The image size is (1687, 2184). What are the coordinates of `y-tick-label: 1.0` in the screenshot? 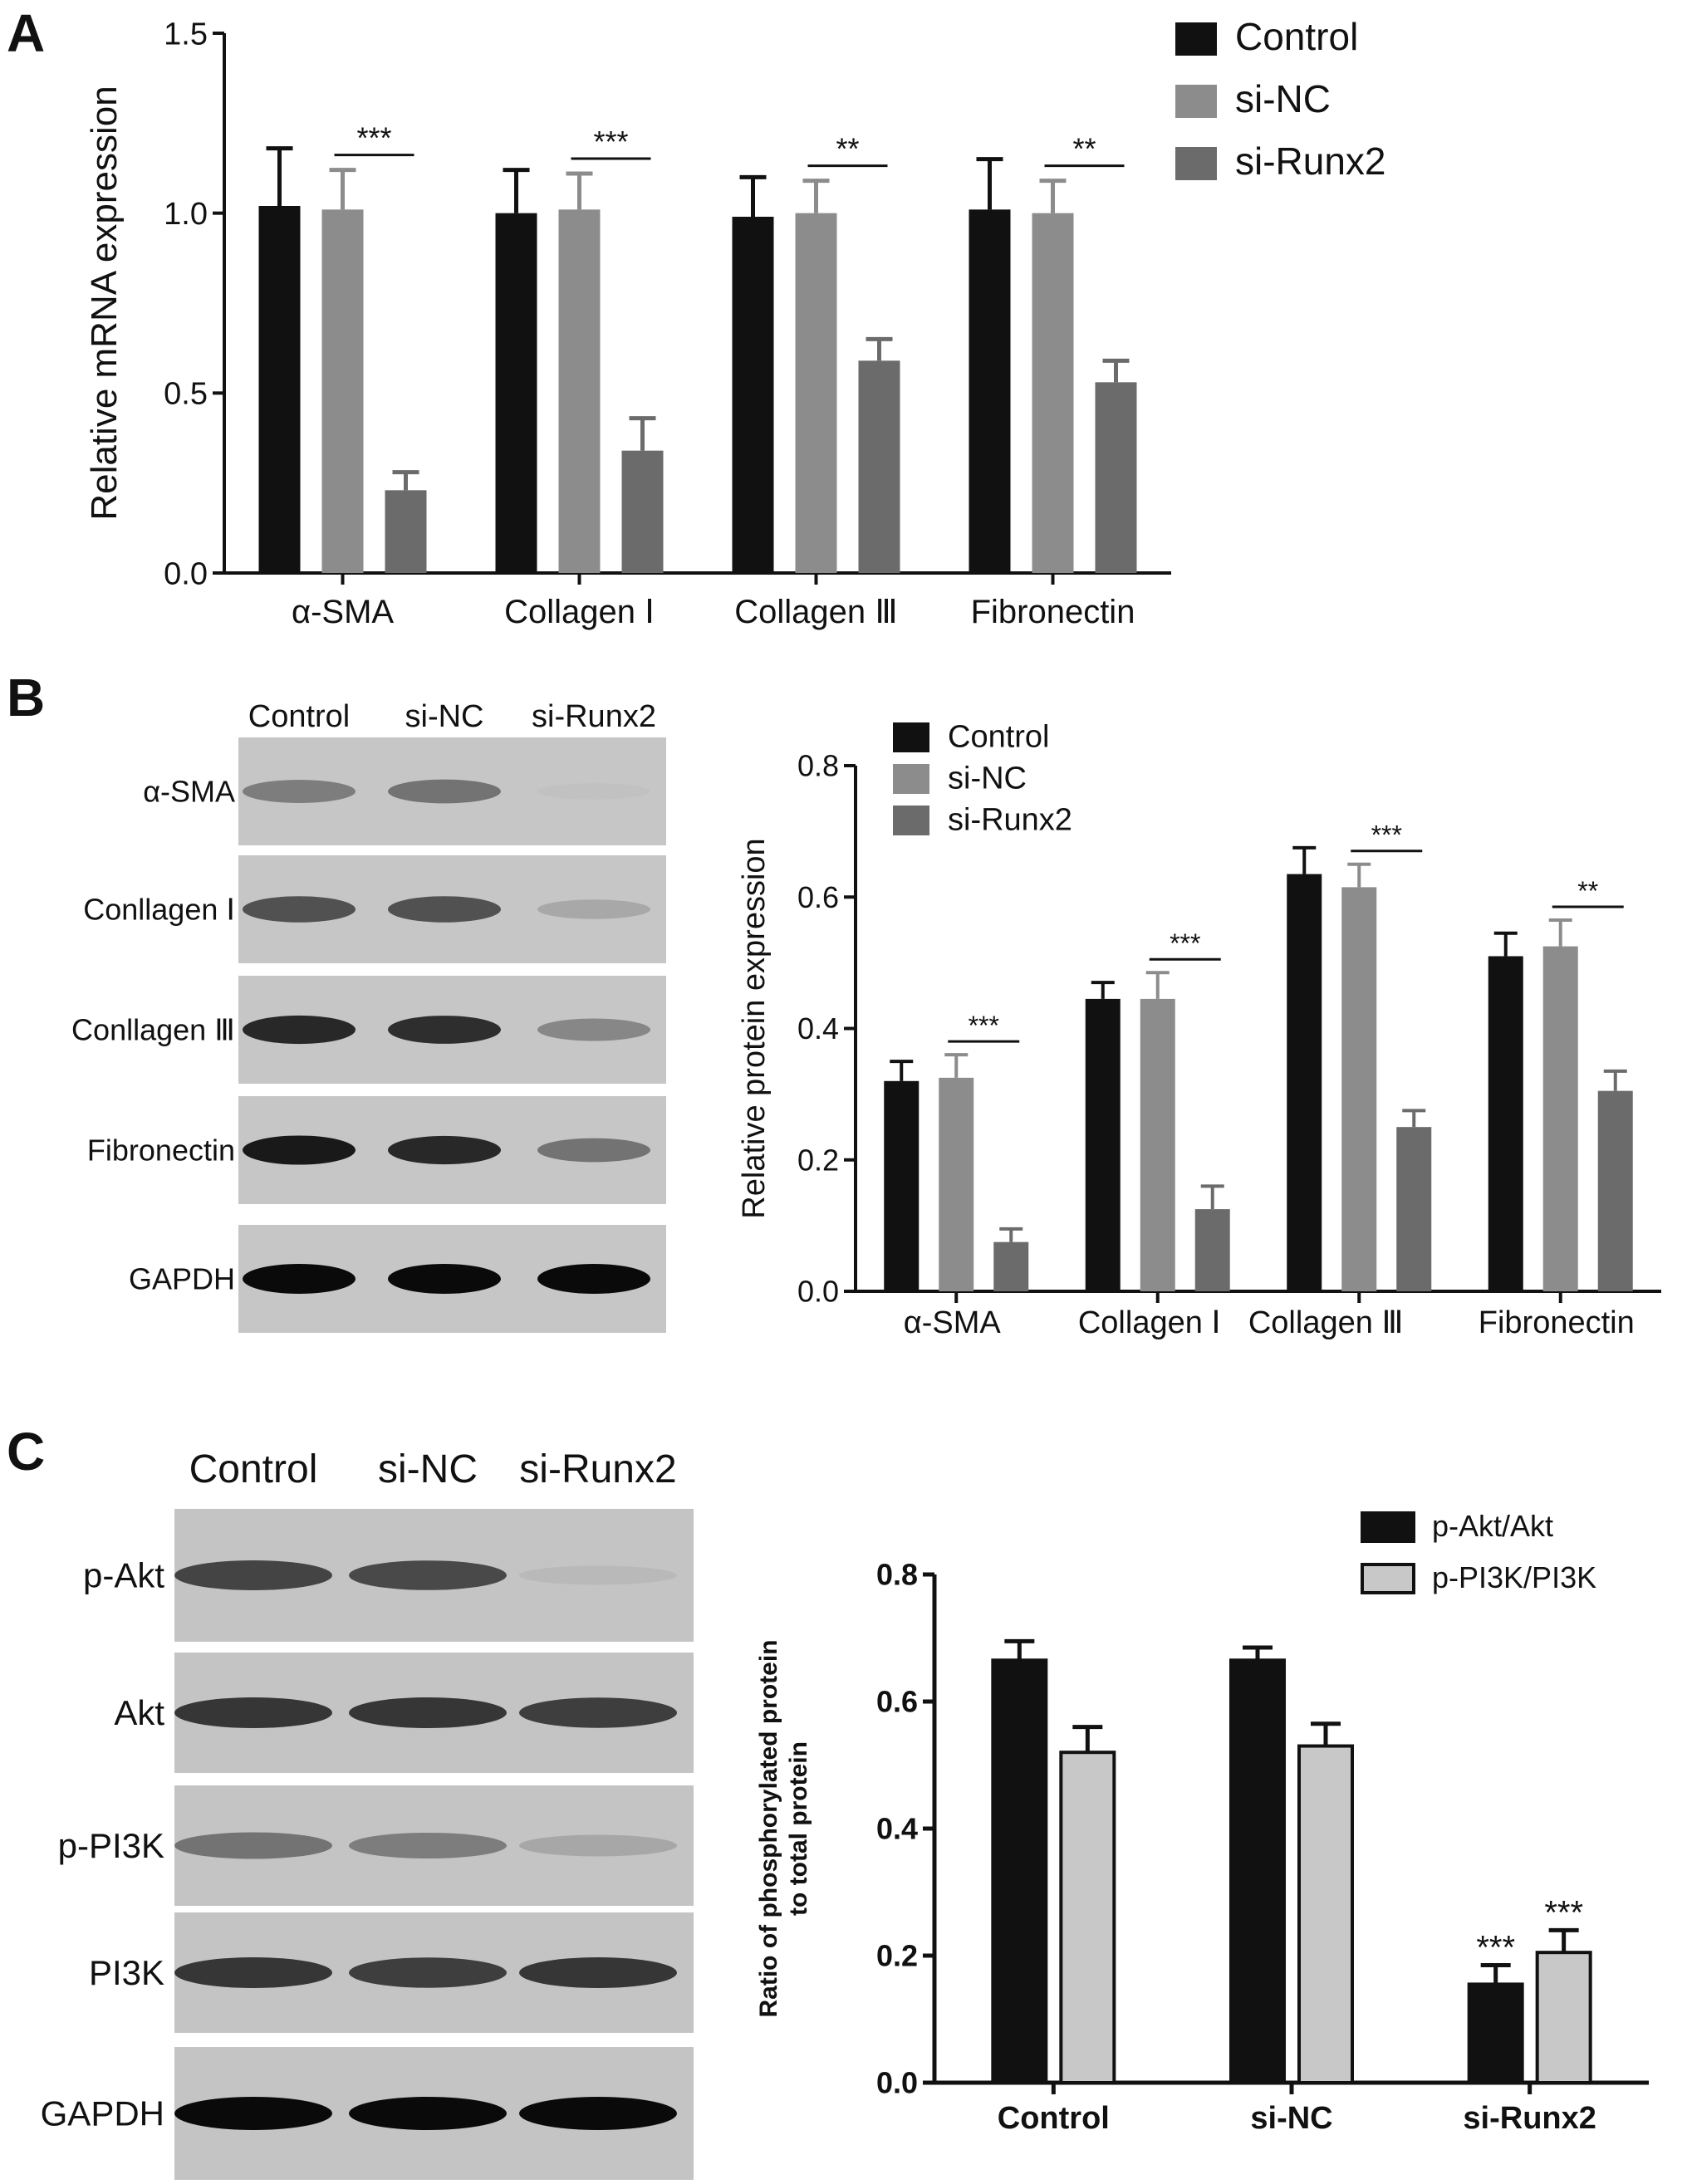 It's located at (186, 214).